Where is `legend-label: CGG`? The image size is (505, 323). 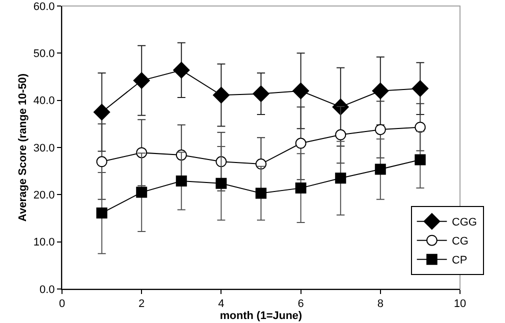 legend-label: CGG is located at coordinates (464, 222).